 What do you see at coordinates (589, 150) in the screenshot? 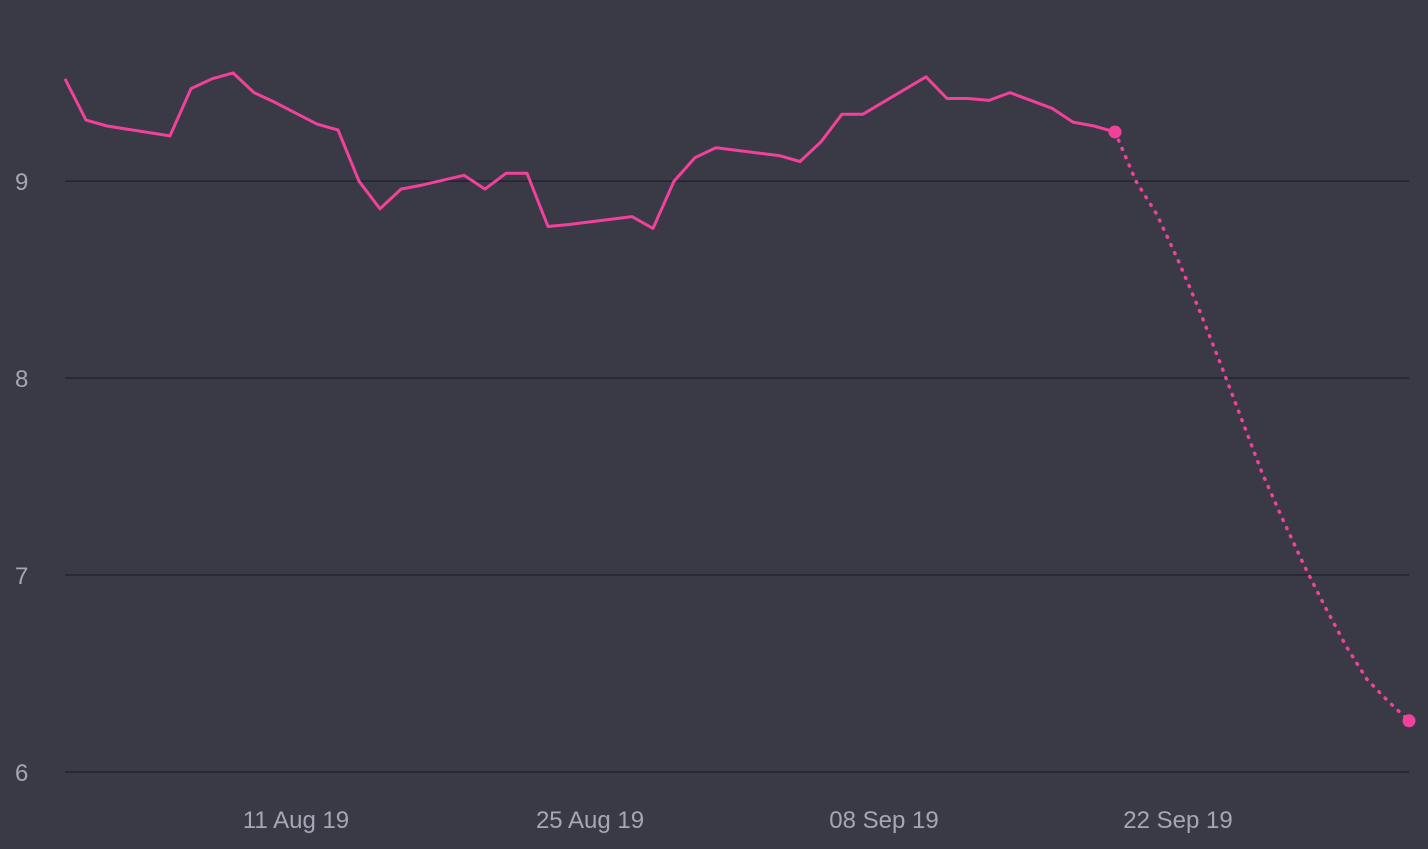
I see `series-line` at bounding box center [589, 150].